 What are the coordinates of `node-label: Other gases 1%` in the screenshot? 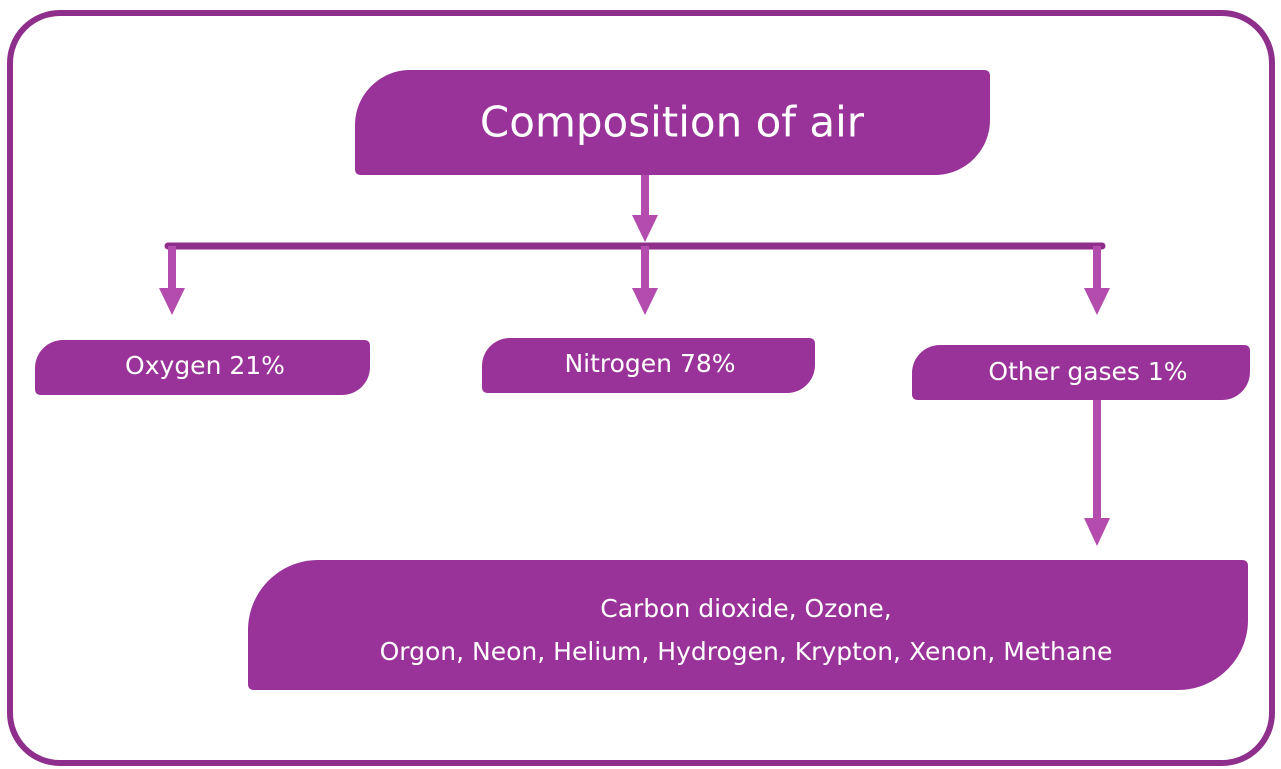 It's located at (1087, 371).